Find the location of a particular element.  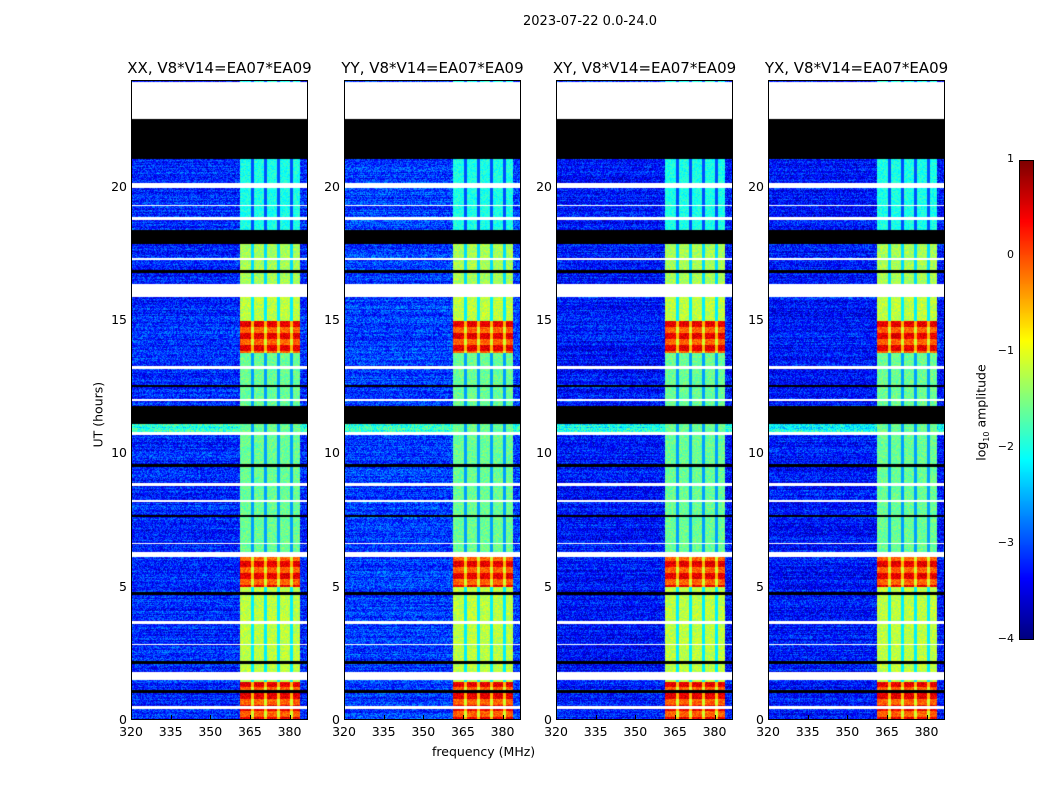

colorbar-tick-label: −1 is located at coordinates (1005, 350).